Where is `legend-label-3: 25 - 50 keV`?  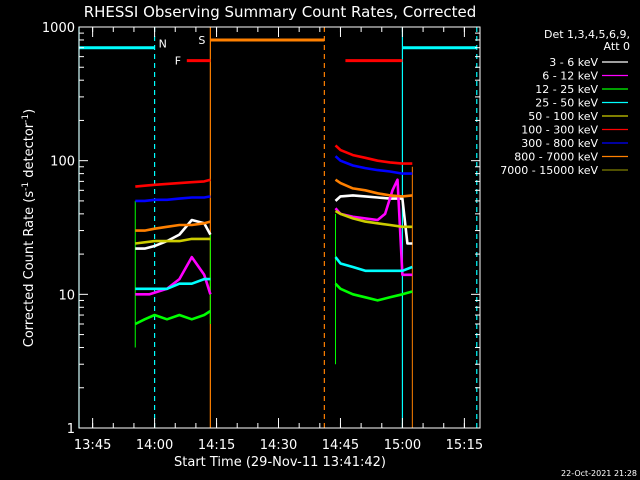
legend-label-3: 25 - 50 keV is located at coordinates (566, 103).